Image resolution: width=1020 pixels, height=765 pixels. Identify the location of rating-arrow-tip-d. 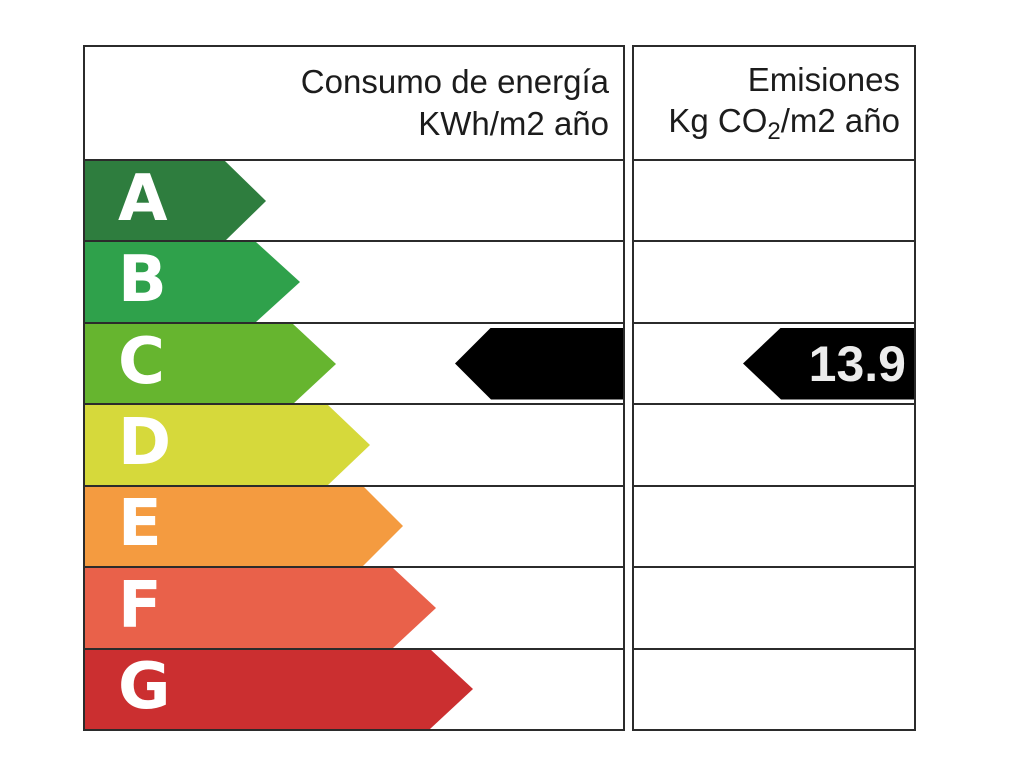
(349, 445).